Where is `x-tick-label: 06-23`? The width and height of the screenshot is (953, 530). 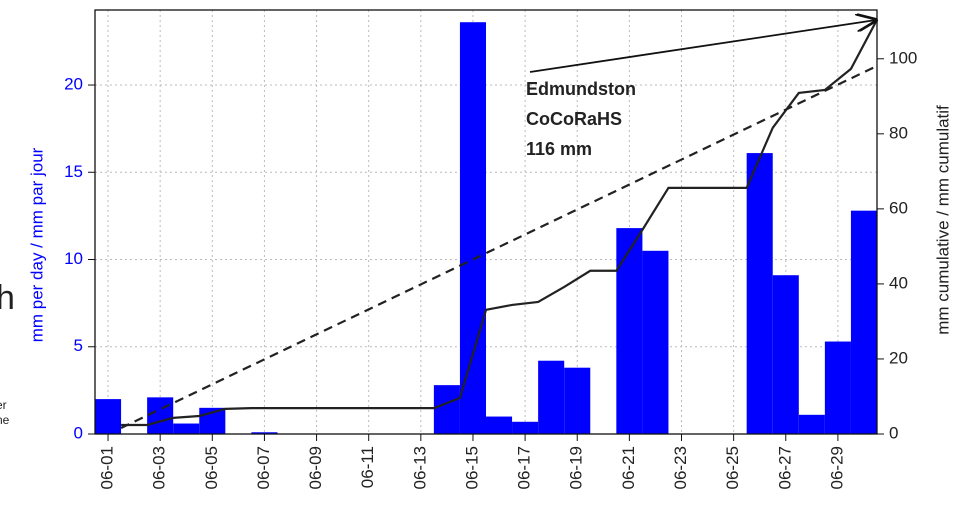
x-tick-label: 06-23 is located at coordinates (680, 467).